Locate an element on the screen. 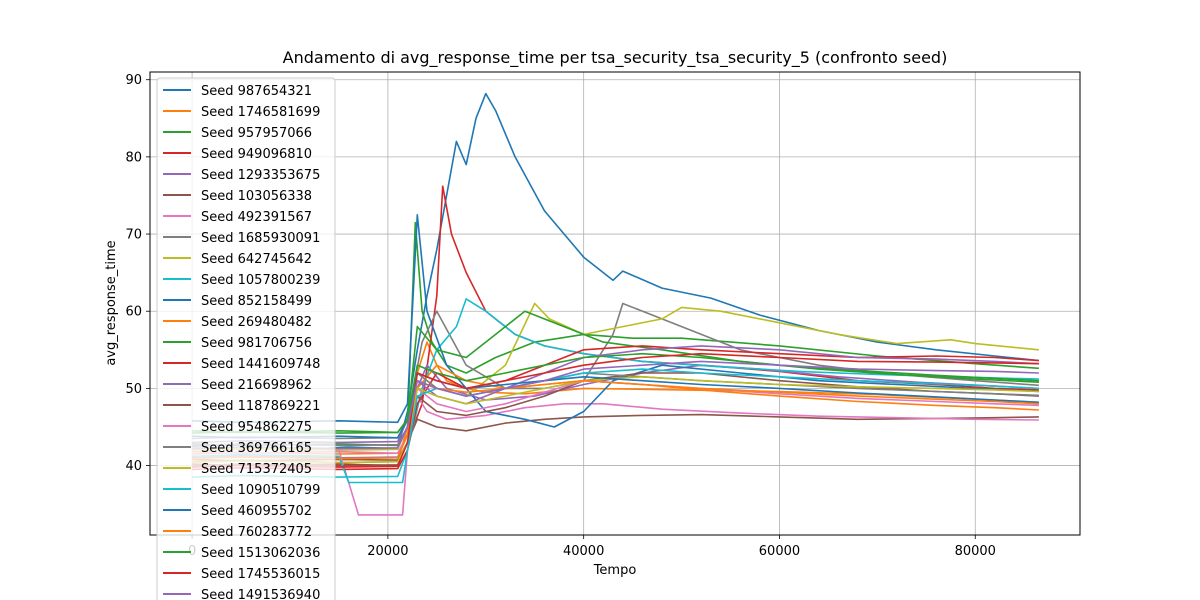 The width and height of the screenshot is (1200, 600). legend-label: Seed 1491536940 is located at coordinates (260, 594).